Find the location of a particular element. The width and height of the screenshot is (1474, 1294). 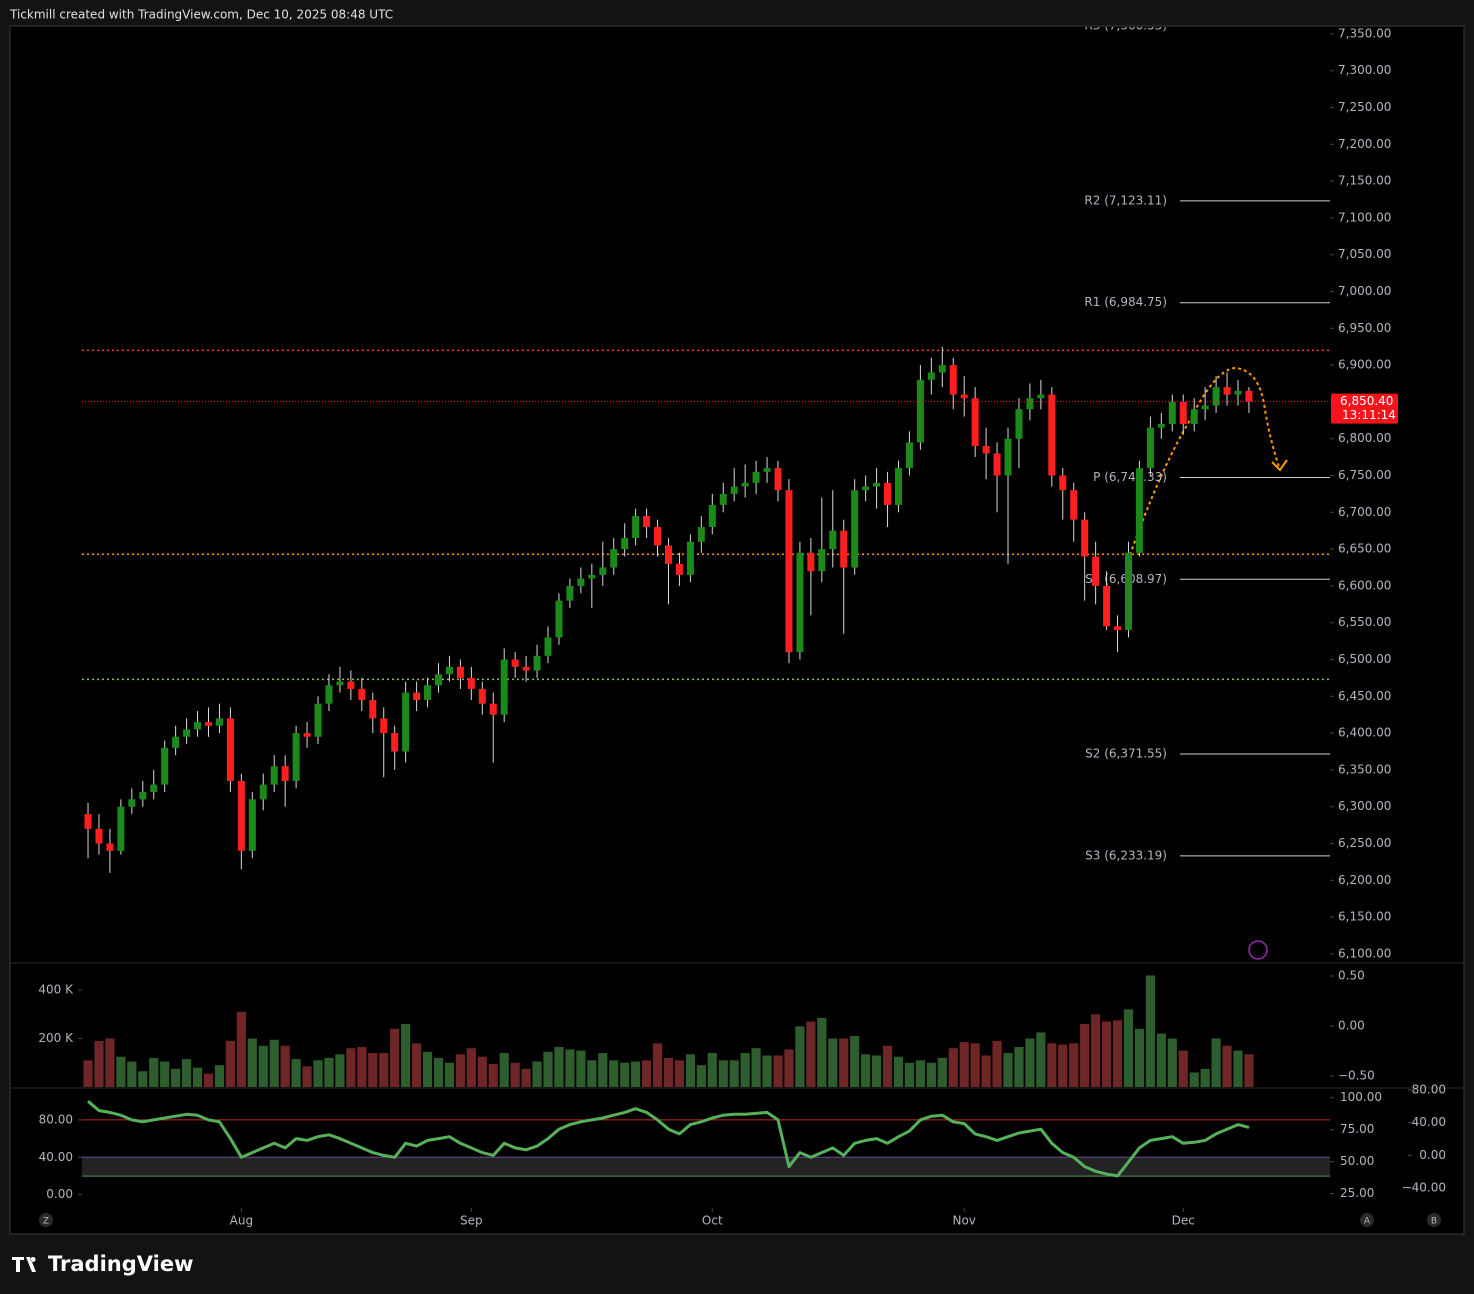

x-tick-label: Aug is located at coordinates (241, 1221).